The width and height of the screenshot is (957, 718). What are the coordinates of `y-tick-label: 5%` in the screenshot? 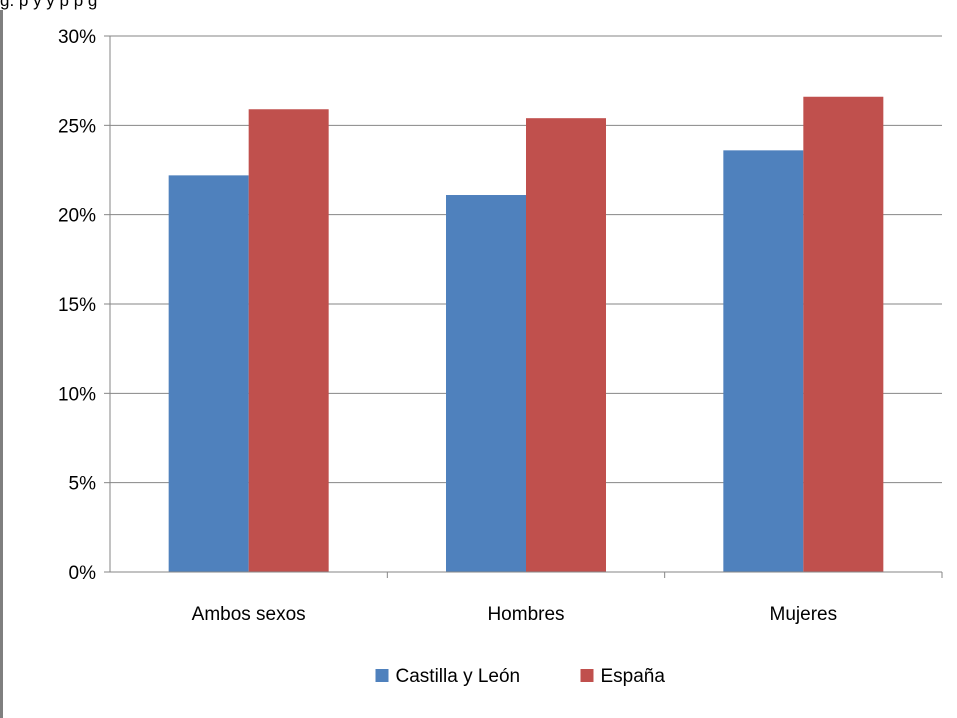 It's located at (83, 484).